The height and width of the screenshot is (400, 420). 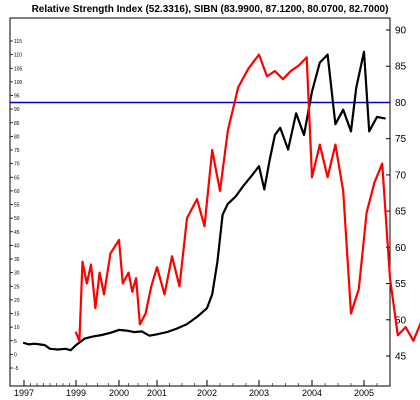 I want to click on left-tick-label: 70, so click(x=17, y=165).